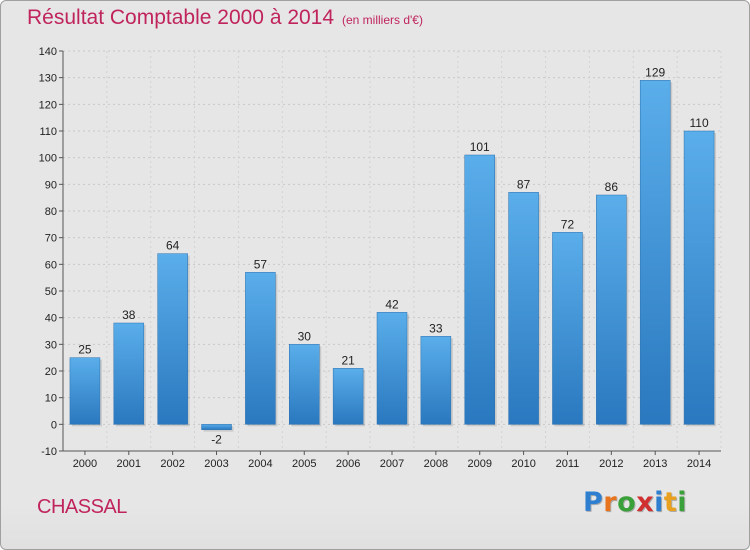  What do you see at coordinates (392, 304) in the screenshot?
I see `data-label: 42` at bounding box center [392, 304].